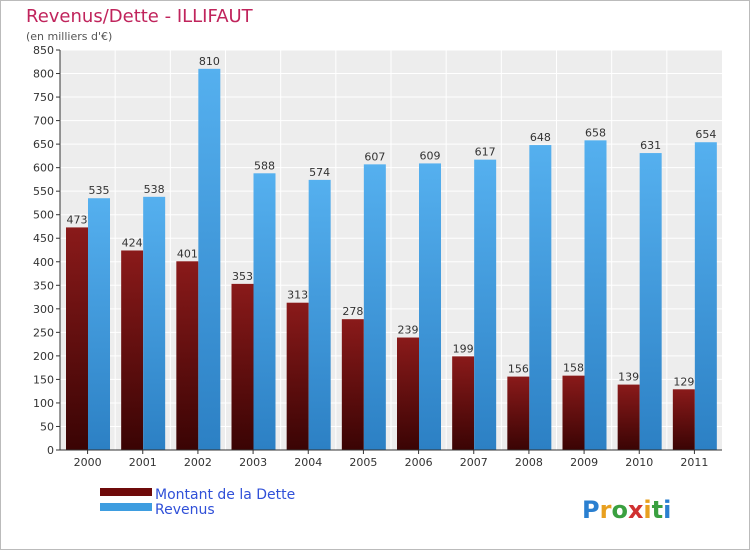 The width and height of the screenshot is (750, 550). Describe the element at coordinates (132, 242) in the screenshot. I see `data-label: 424` at that location.